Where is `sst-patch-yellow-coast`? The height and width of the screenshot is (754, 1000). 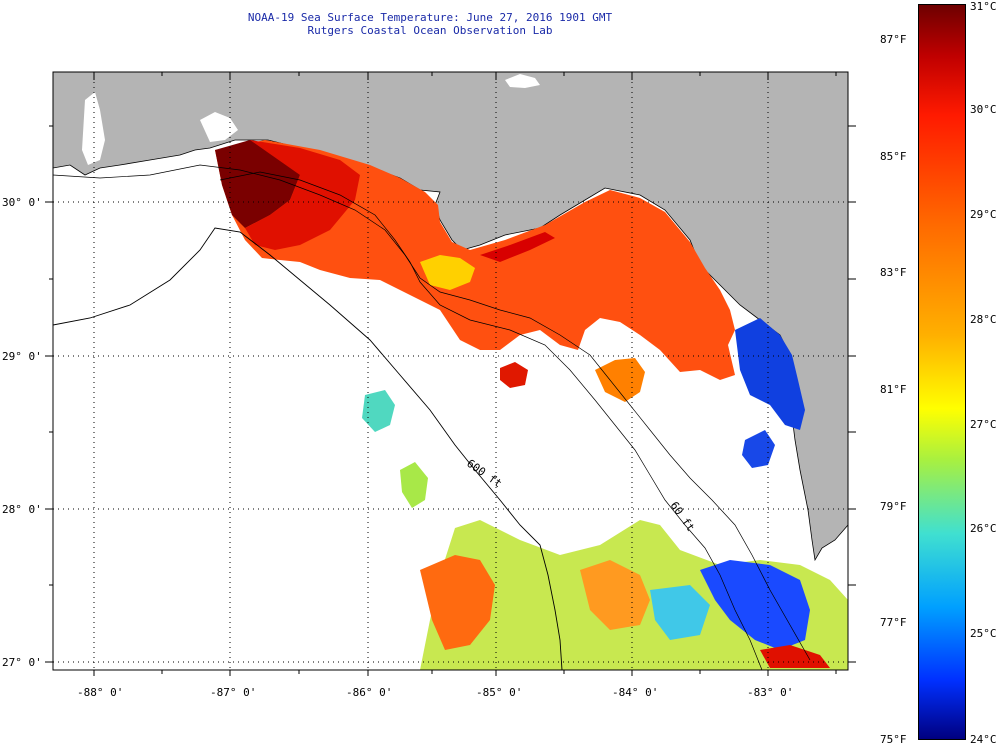 sst-patch-yellow-coast is located at coordinates (447, 272).